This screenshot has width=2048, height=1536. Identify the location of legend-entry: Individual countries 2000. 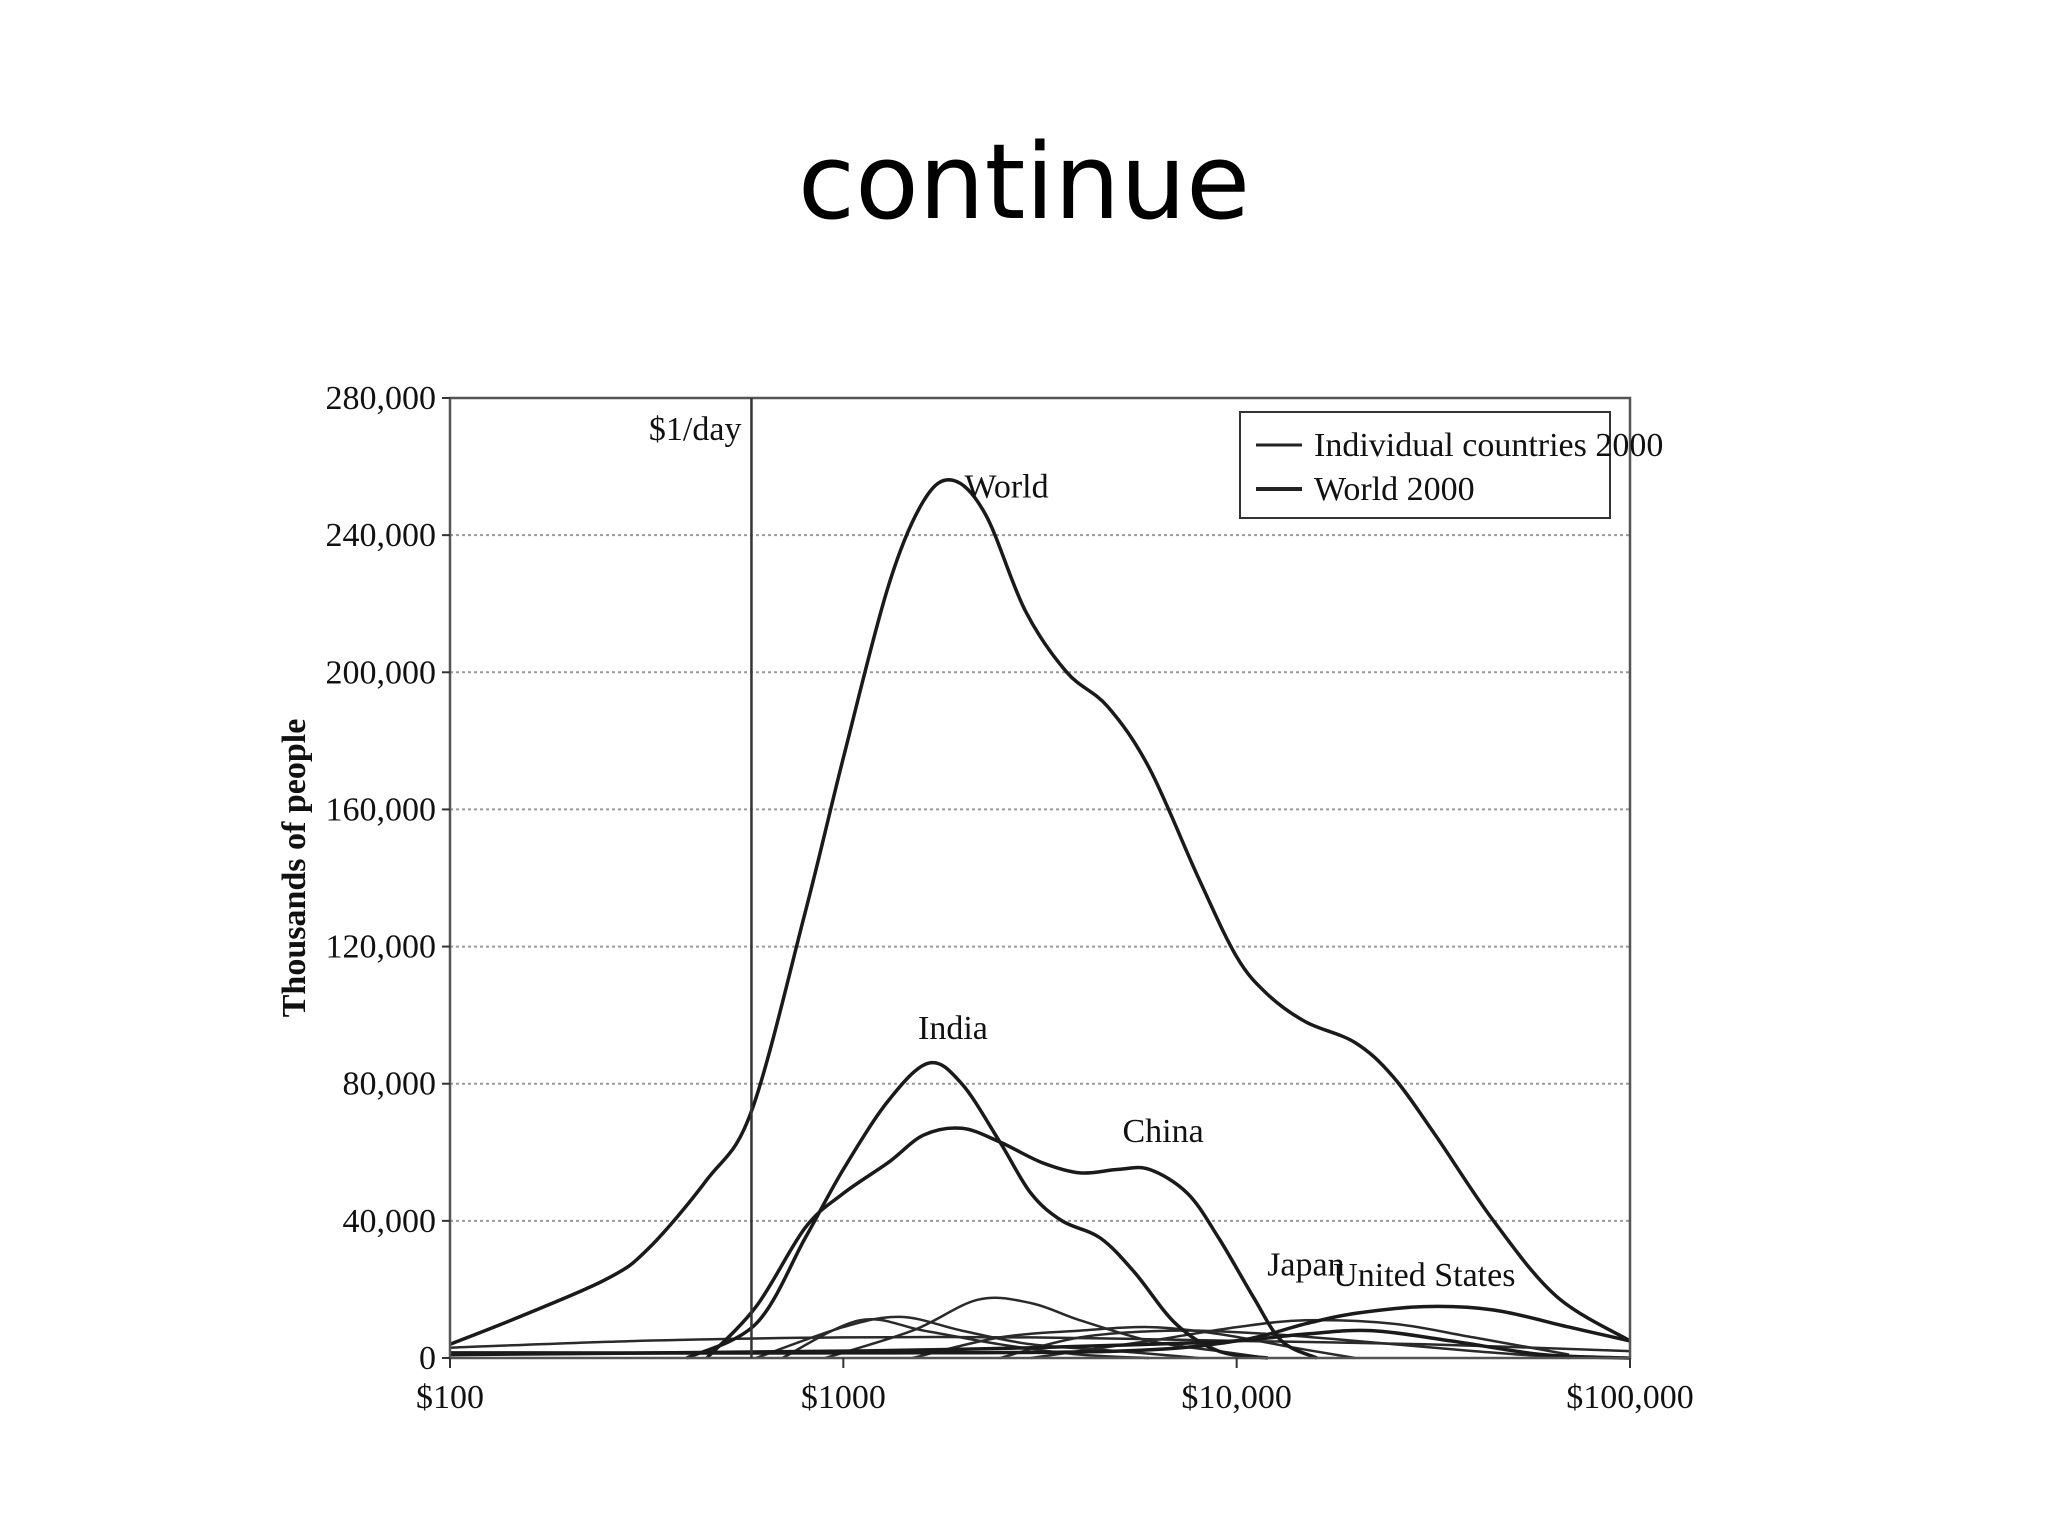
(1488, 445).